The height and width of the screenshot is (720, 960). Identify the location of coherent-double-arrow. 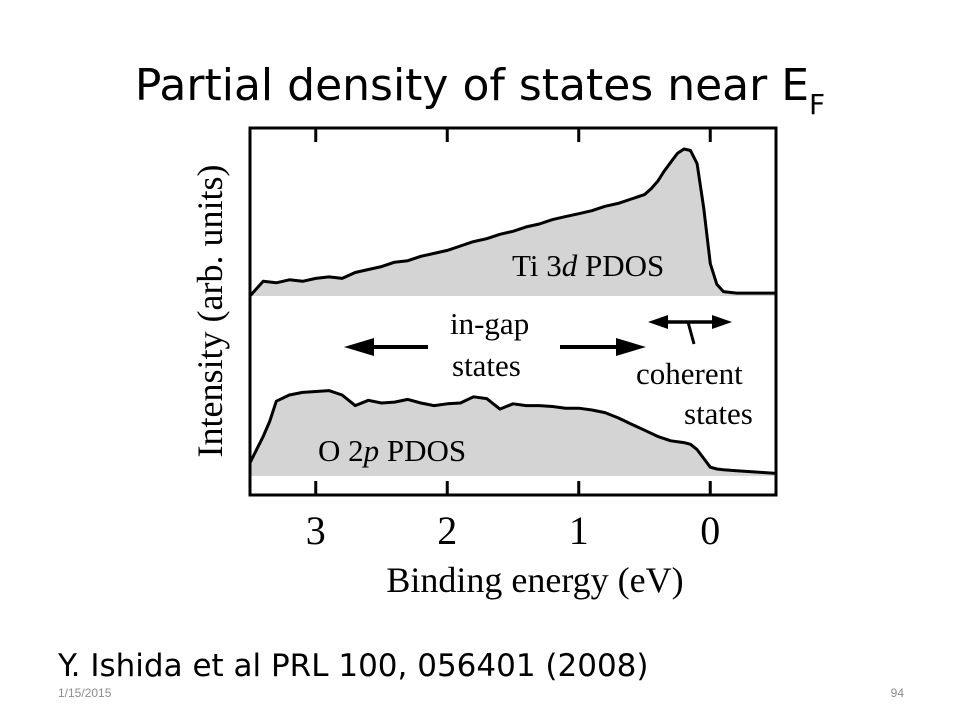
(690, 330).